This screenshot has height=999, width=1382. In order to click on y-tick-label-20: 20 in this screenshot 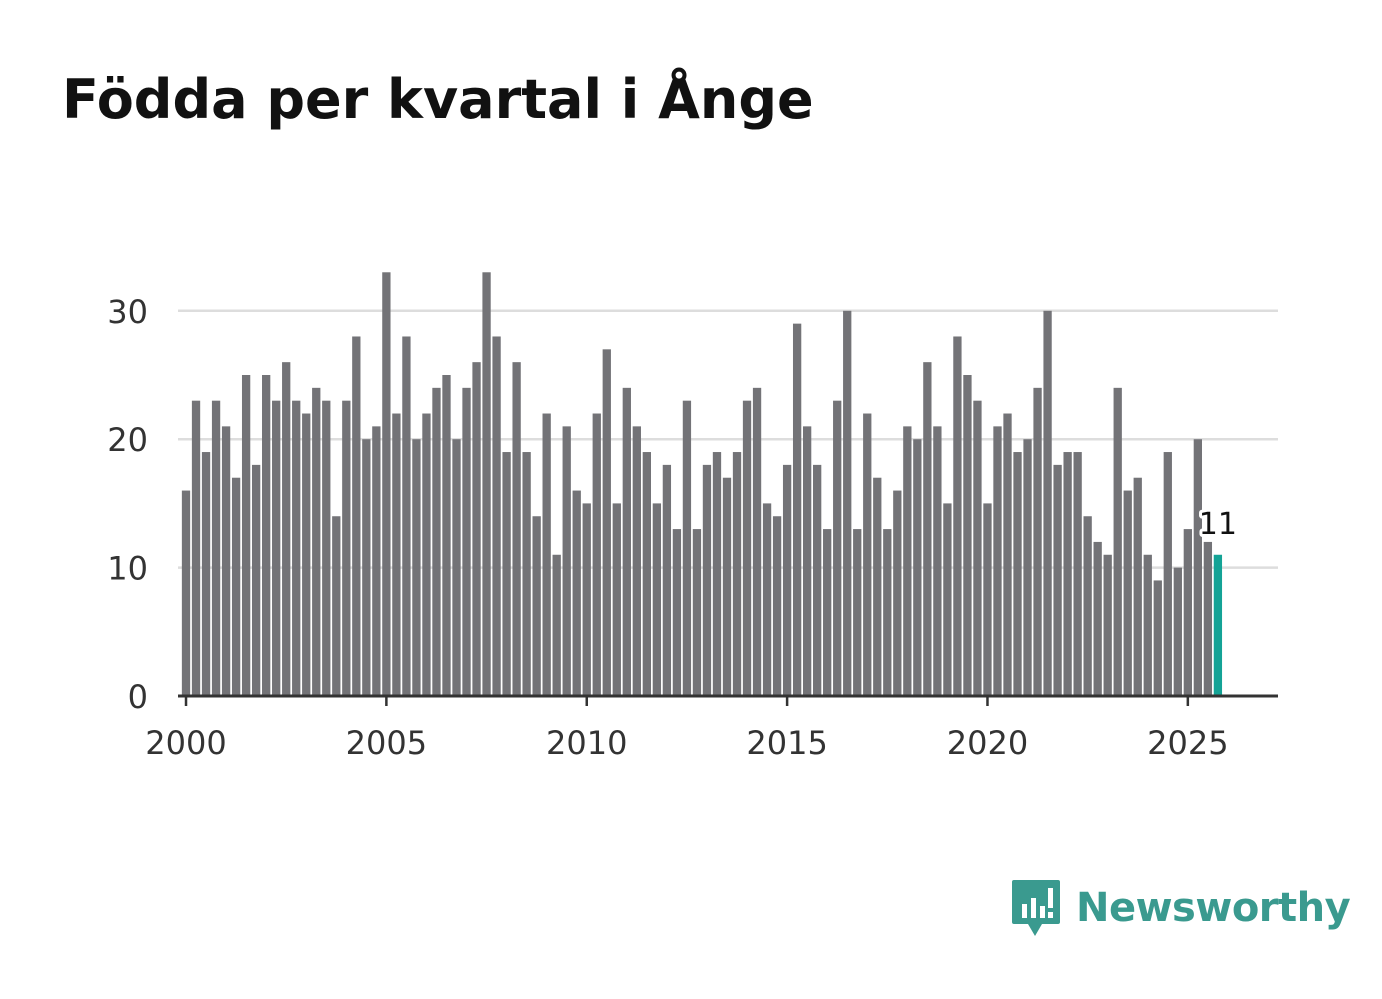, I will do `click(127, 440)`.